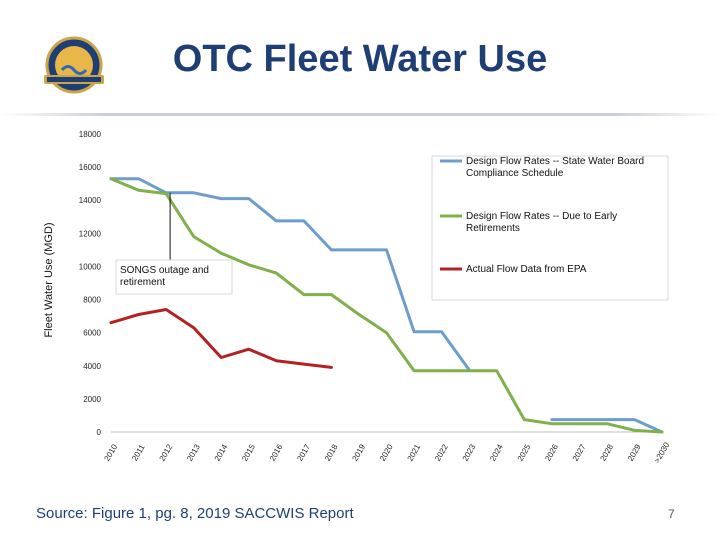 This screenshot has width=720, height=540. I want to click on x-tick-label: 2023, so click(469, 452).